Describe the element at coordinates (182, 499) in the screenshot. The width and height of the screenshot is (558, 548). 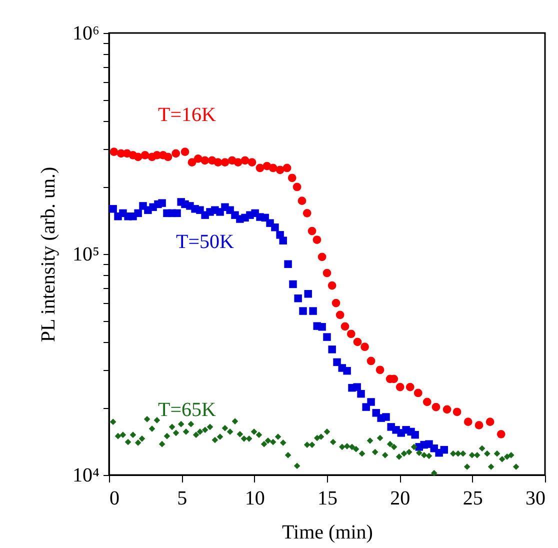
I see `x-tick-label: 5` at that location.